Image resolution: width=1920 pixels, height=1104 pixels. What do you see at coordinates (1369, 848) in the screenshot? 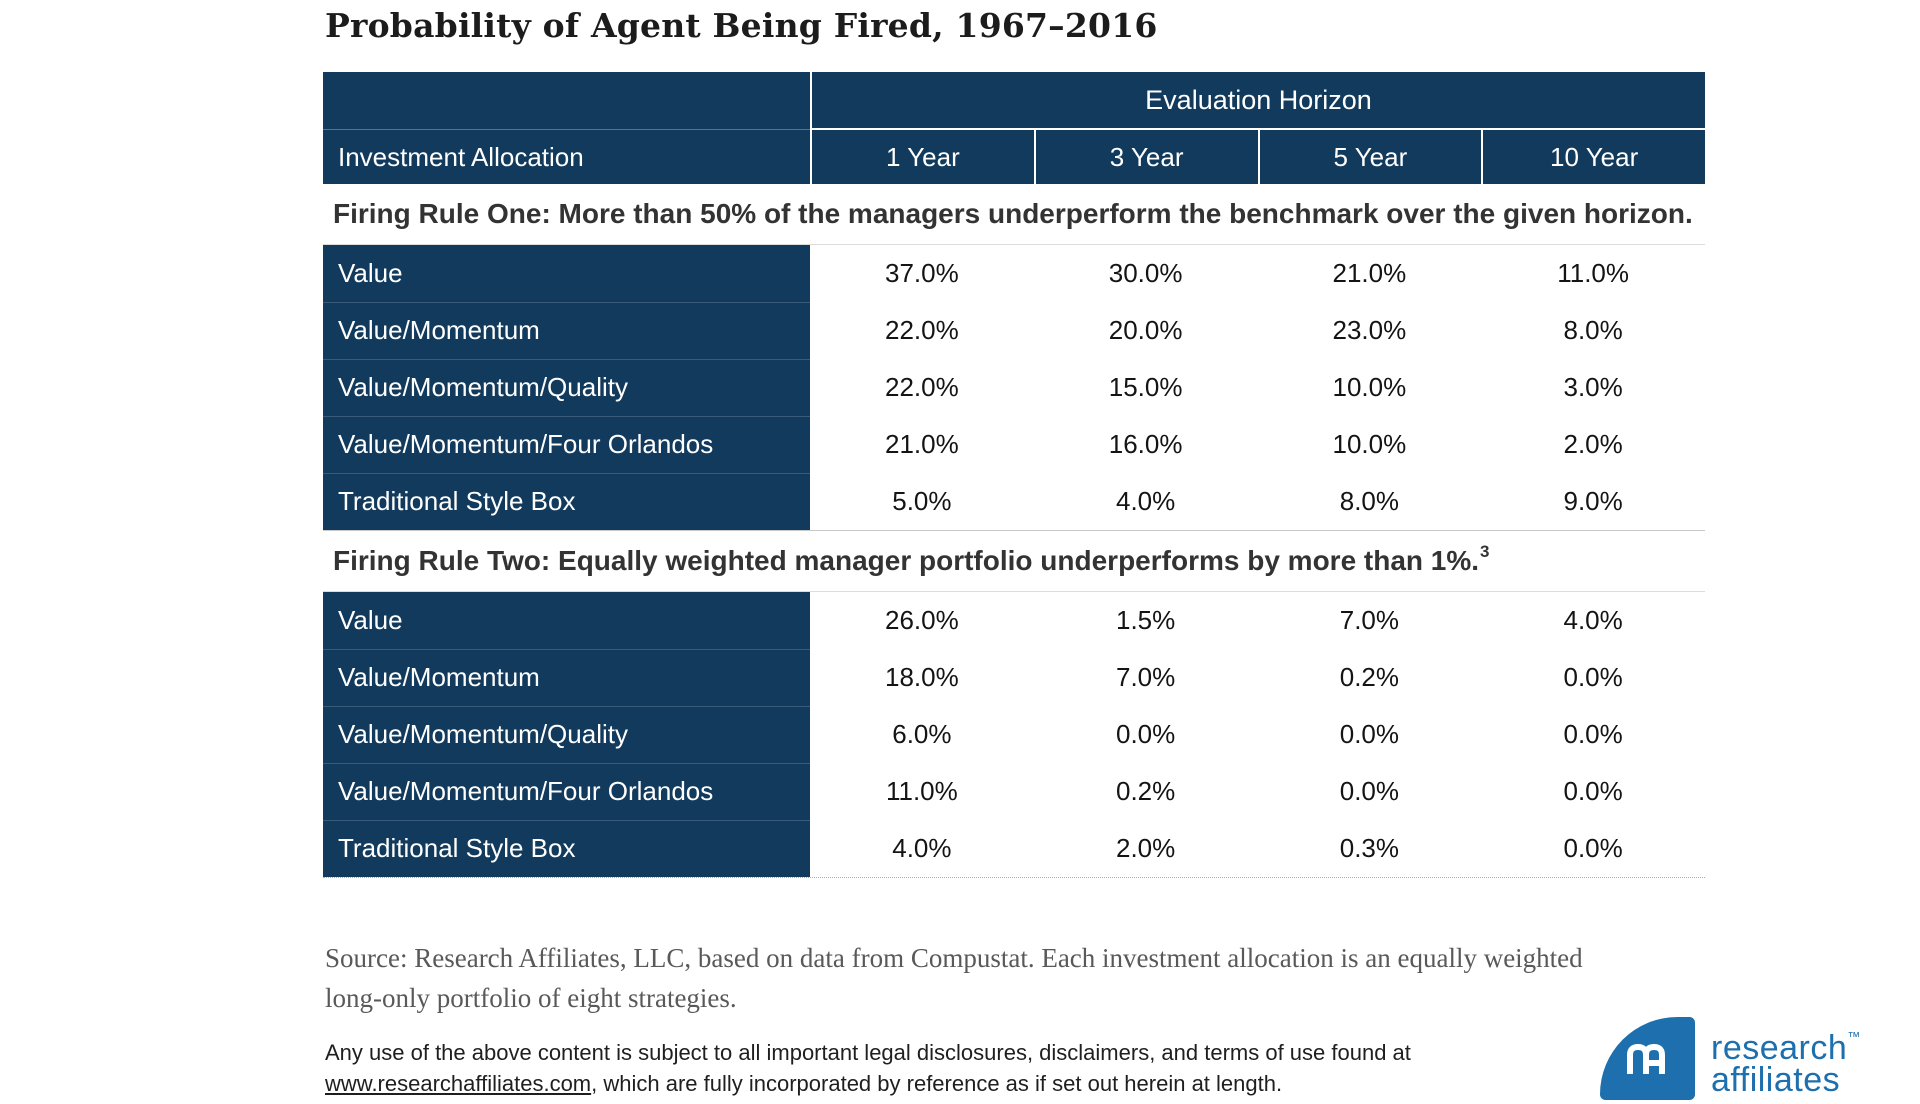
I see `value-cell: 0.3%` at bounding box center [1369, 848].